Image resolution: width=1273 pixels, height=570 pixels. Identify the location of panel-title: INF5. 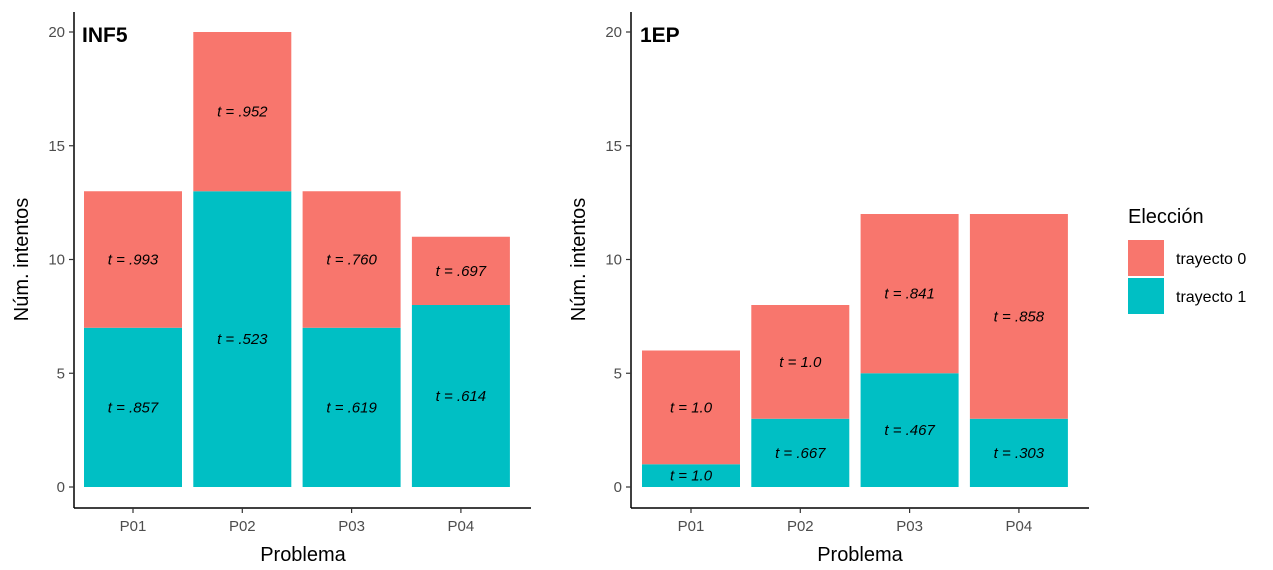
(105, 35).